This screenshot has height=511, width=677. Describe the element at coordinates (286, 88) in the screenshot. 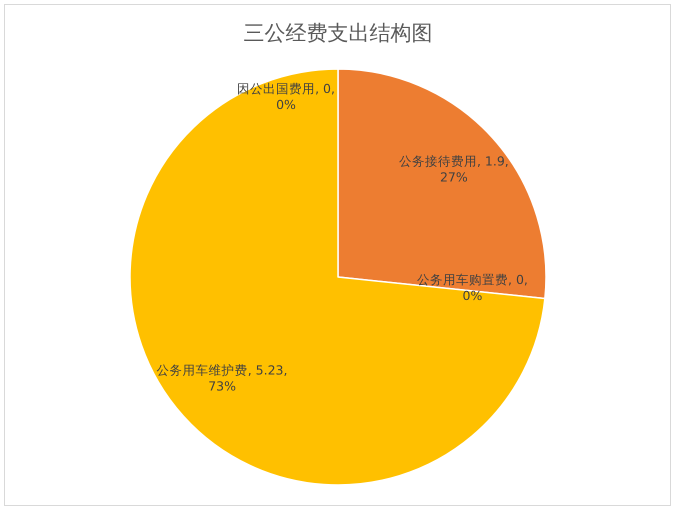

I see `category-label: 因公出国费用, 0,` at that location.